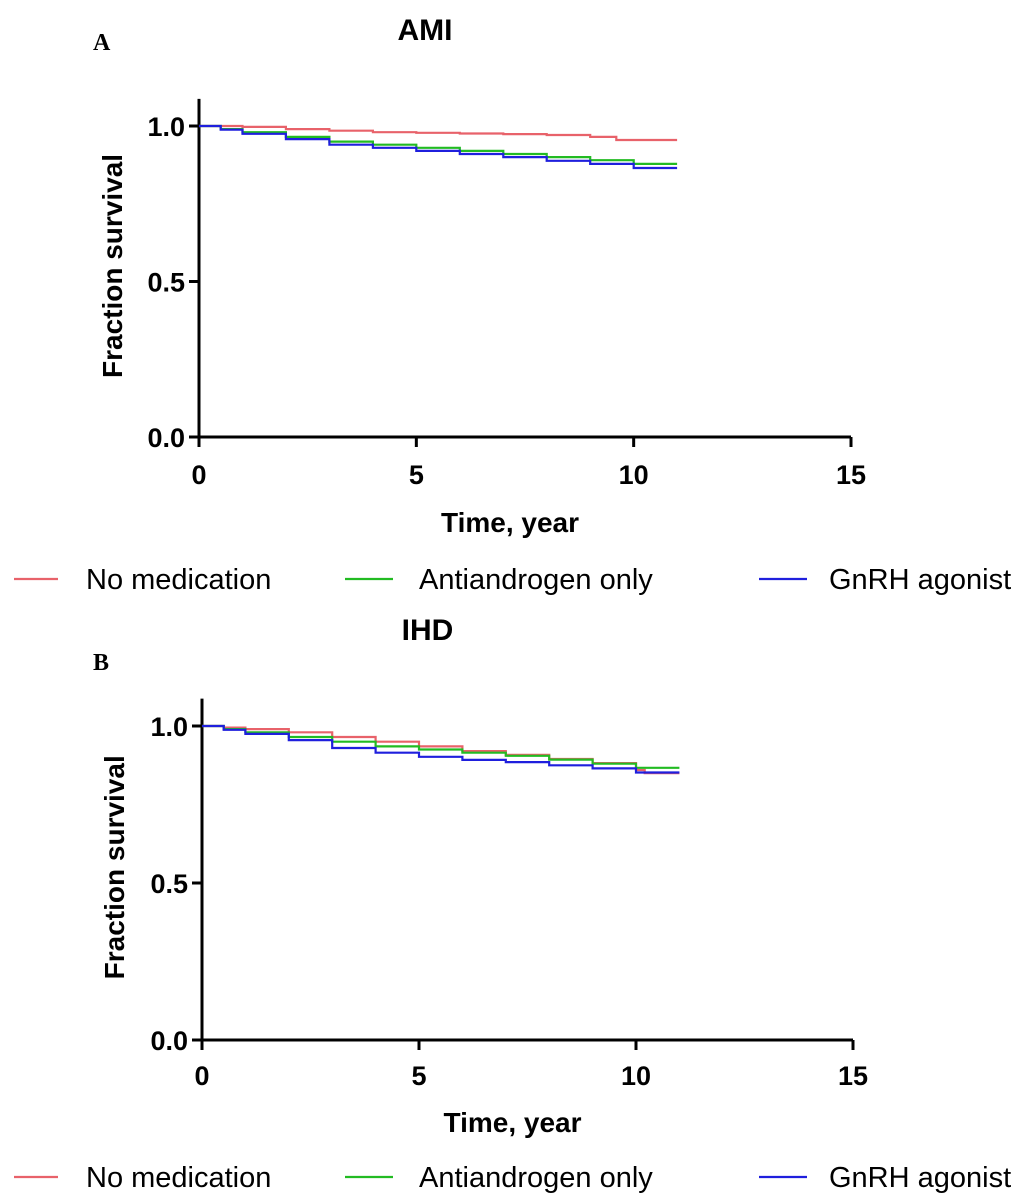 The height and width of the screenshot is (1204, 1032). Describe the element at coordinates (101, 663) in the screenshot. I see `panel-letter: B` at that location.